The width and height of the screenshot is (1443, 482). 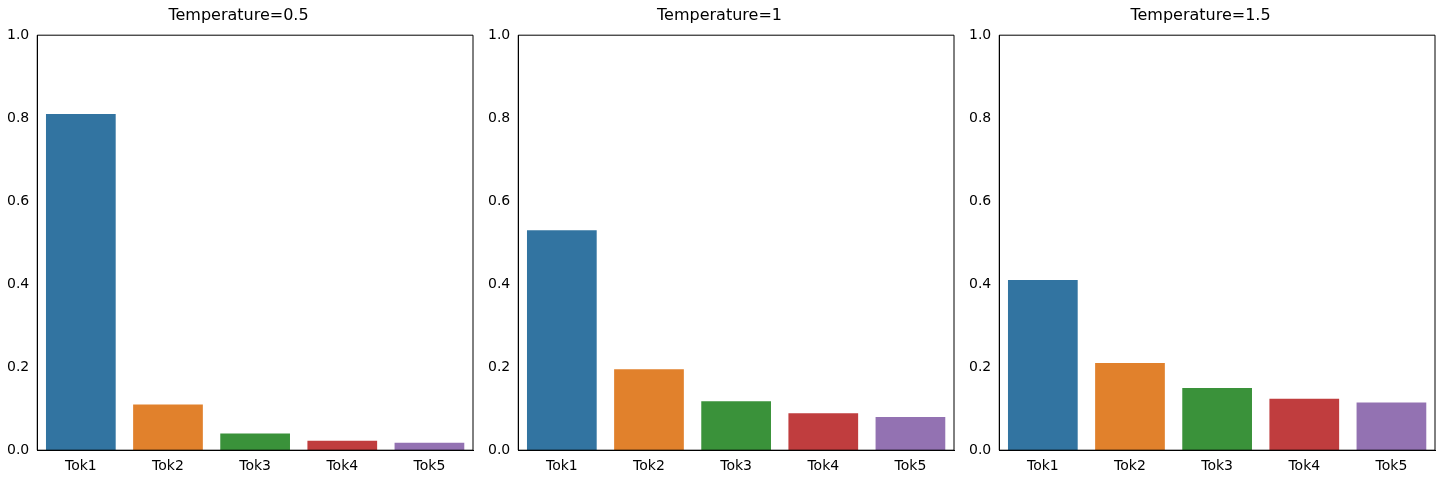 I want to click on chart-title: Temperature=1, so click(x=719, y=14).